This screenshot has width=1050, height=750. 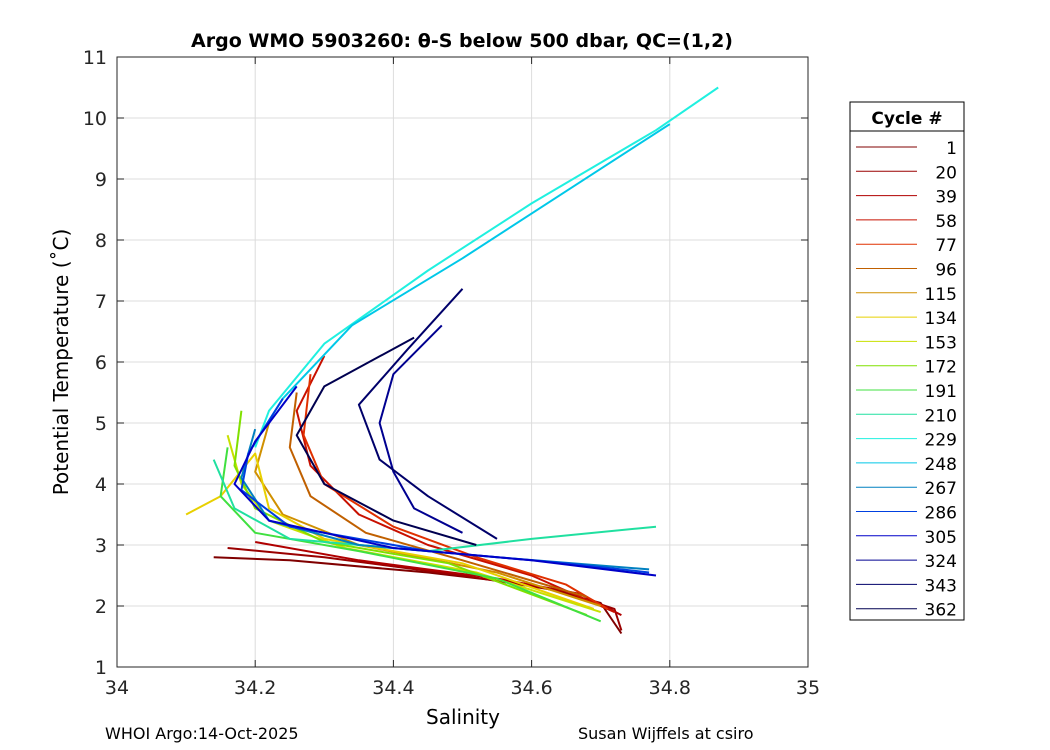 What do you see at coordinates (941, 343) in the screenshot?
I see `legend-label-153: 153` at bounding box center [941, 343].